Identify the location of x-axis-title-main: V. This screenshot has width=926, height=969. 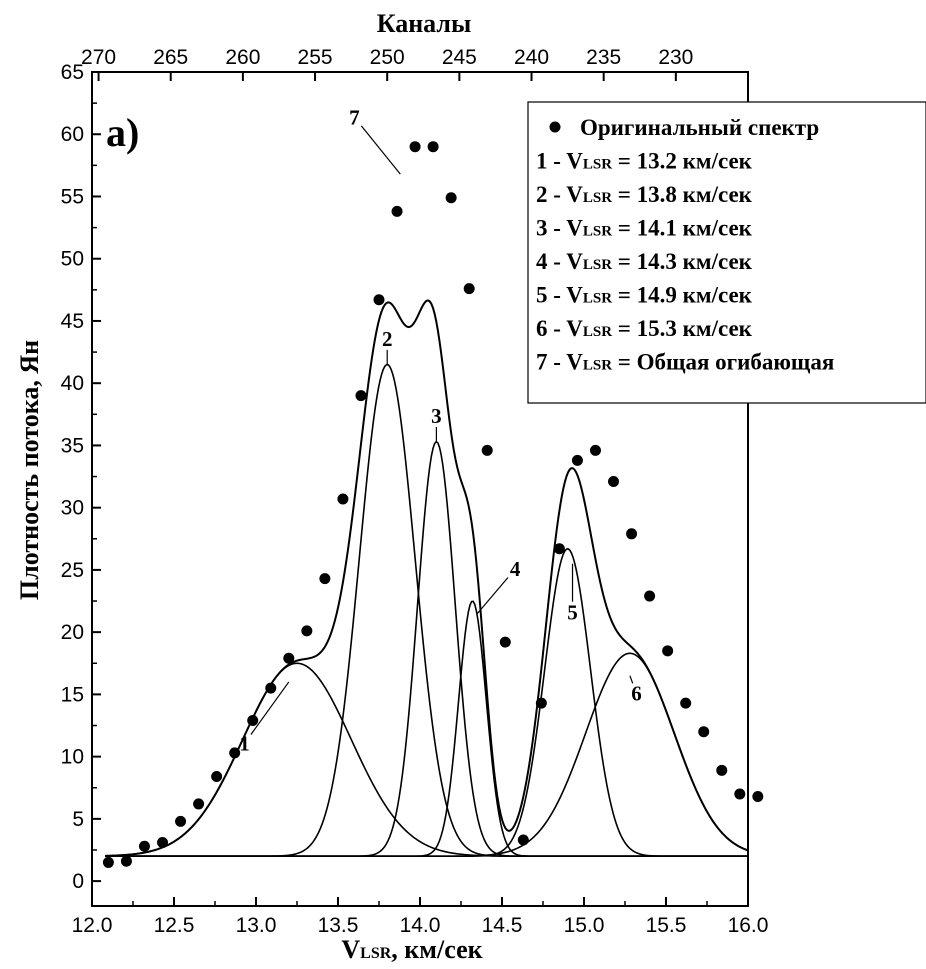
(350, 949).